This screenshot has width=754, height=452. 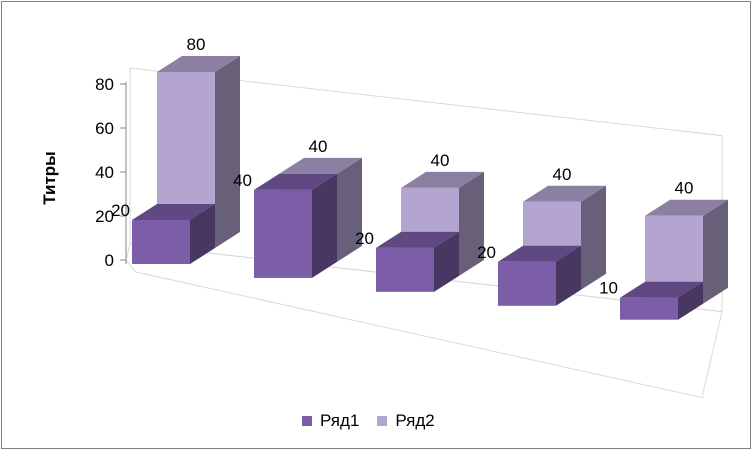 I want to click on y-axis-title: Титры, so click(x=49, y=177).